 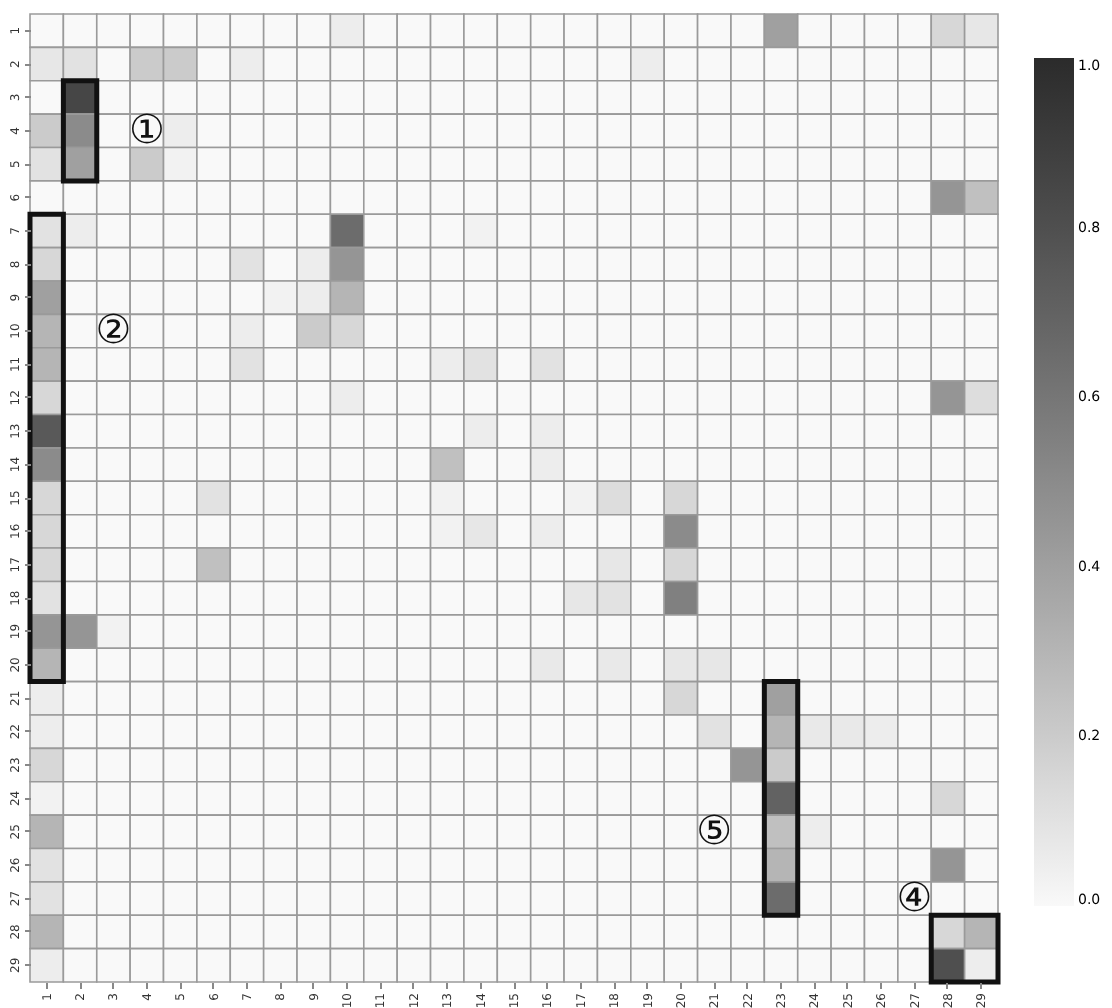 I want to click on annotation: ②, so click(x=113, y=329).